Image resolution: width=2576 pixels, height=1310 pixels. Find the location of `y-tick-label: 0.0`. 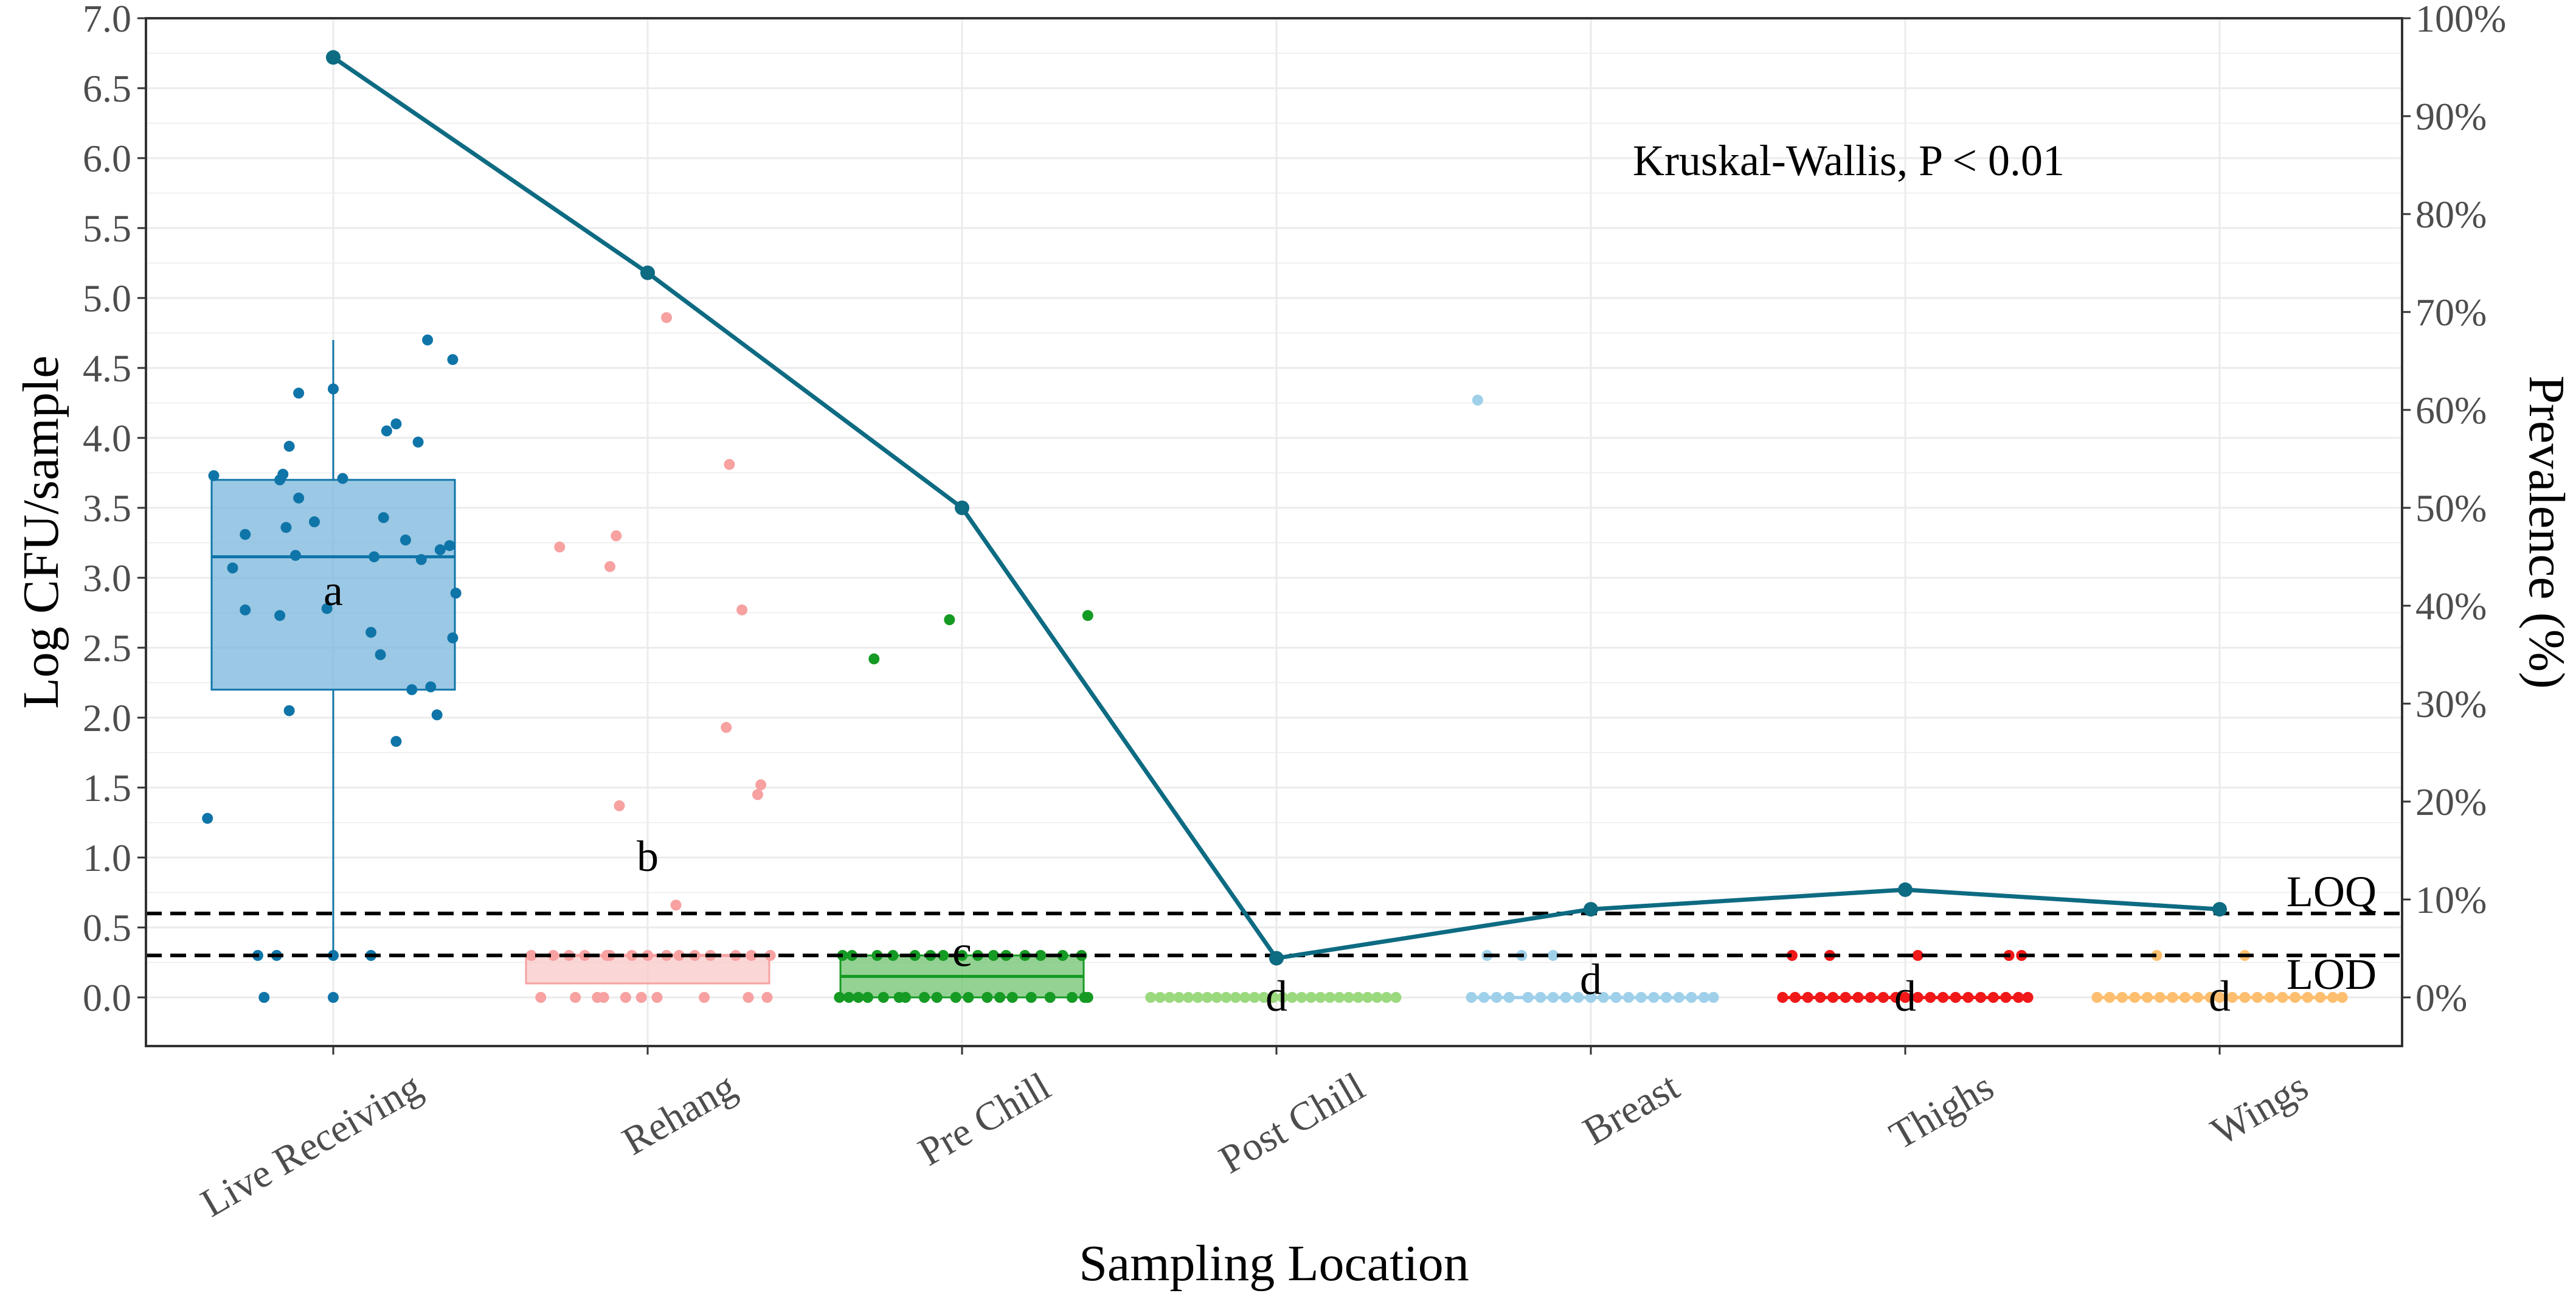

y-tick-label: 0.0 is located at coordinates (107, 997).